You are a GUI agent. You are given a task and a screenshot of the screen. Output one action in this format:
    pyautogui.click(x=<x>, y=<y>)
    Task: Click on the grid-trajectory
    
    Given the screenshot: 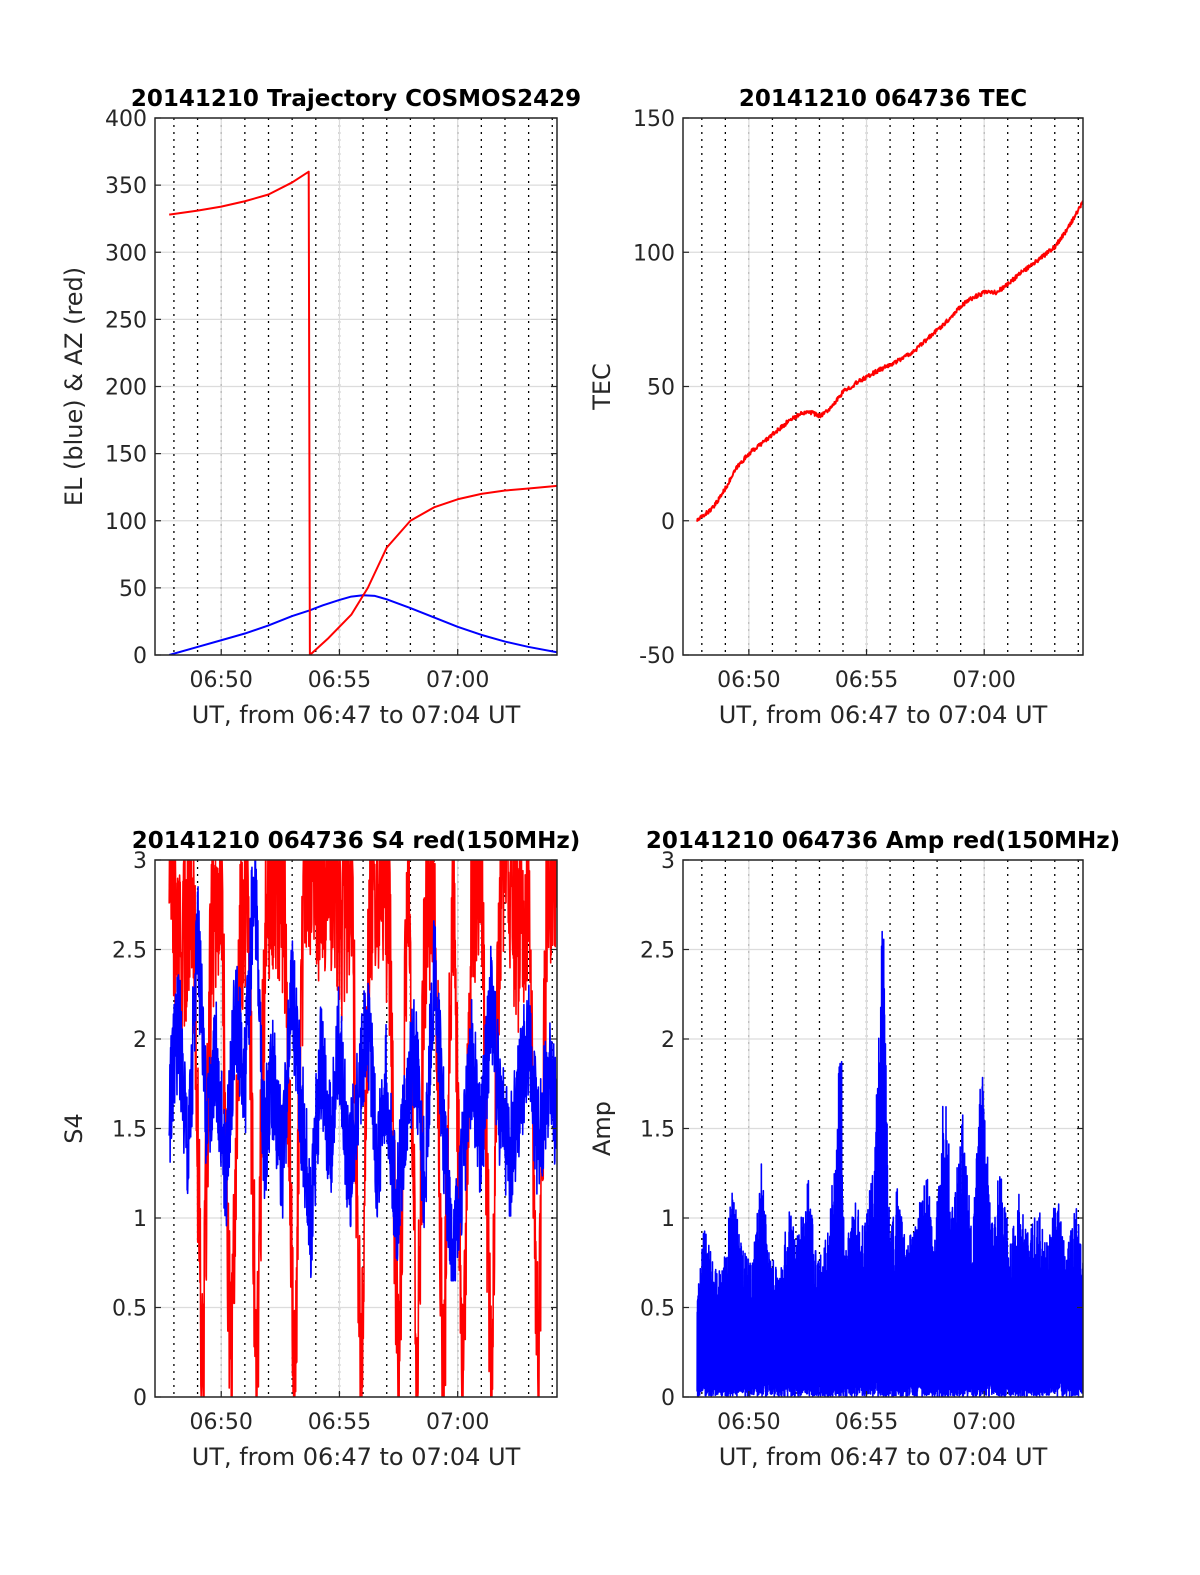 What is the action you would take?
    pyautogui.click(x=356, y=386)
    